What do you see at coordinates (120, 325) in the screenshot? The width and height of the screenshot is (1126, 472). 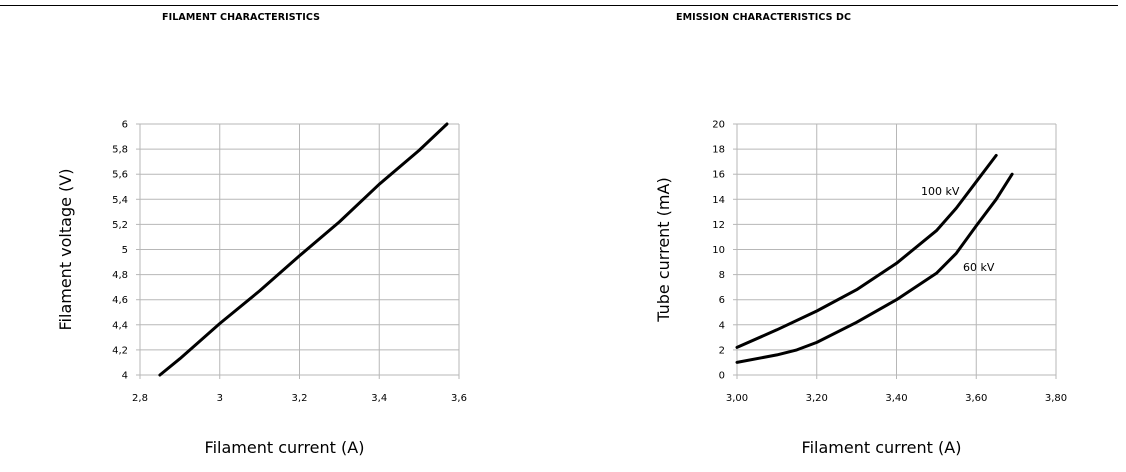 I see `y-tick-label: 4,4` at bounding box center [120, 325].